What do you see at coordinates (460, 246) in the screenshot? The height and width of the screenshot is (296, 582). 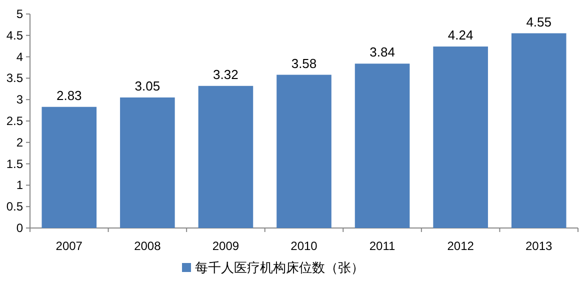 I see `x-tick-label: 2012` at bounding box center [460, 246].